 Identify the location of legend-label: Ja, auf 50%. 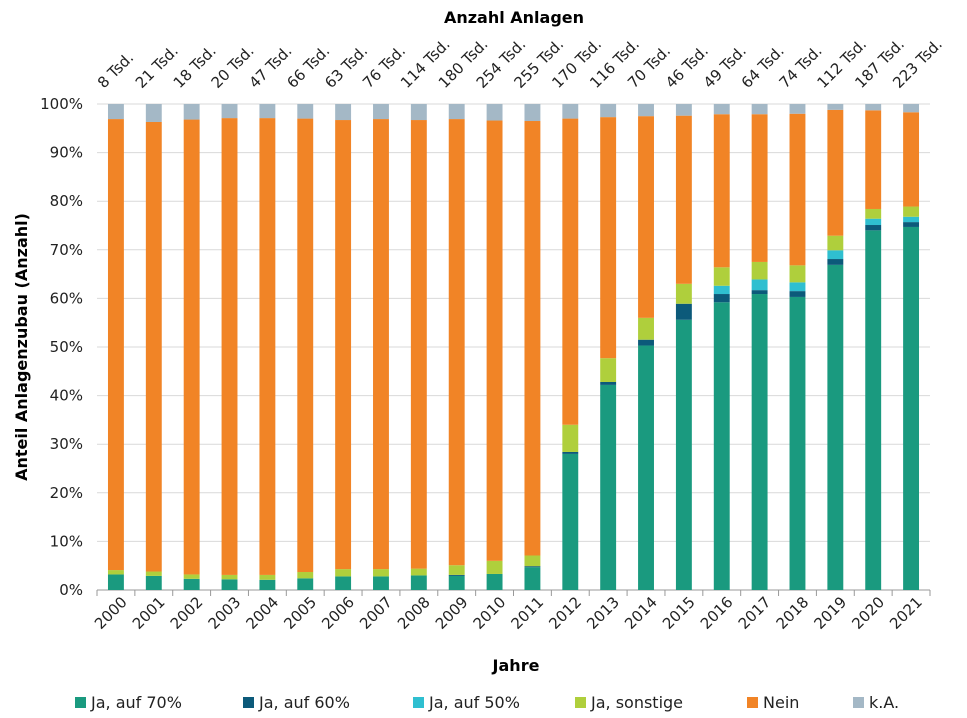
(474, 702).